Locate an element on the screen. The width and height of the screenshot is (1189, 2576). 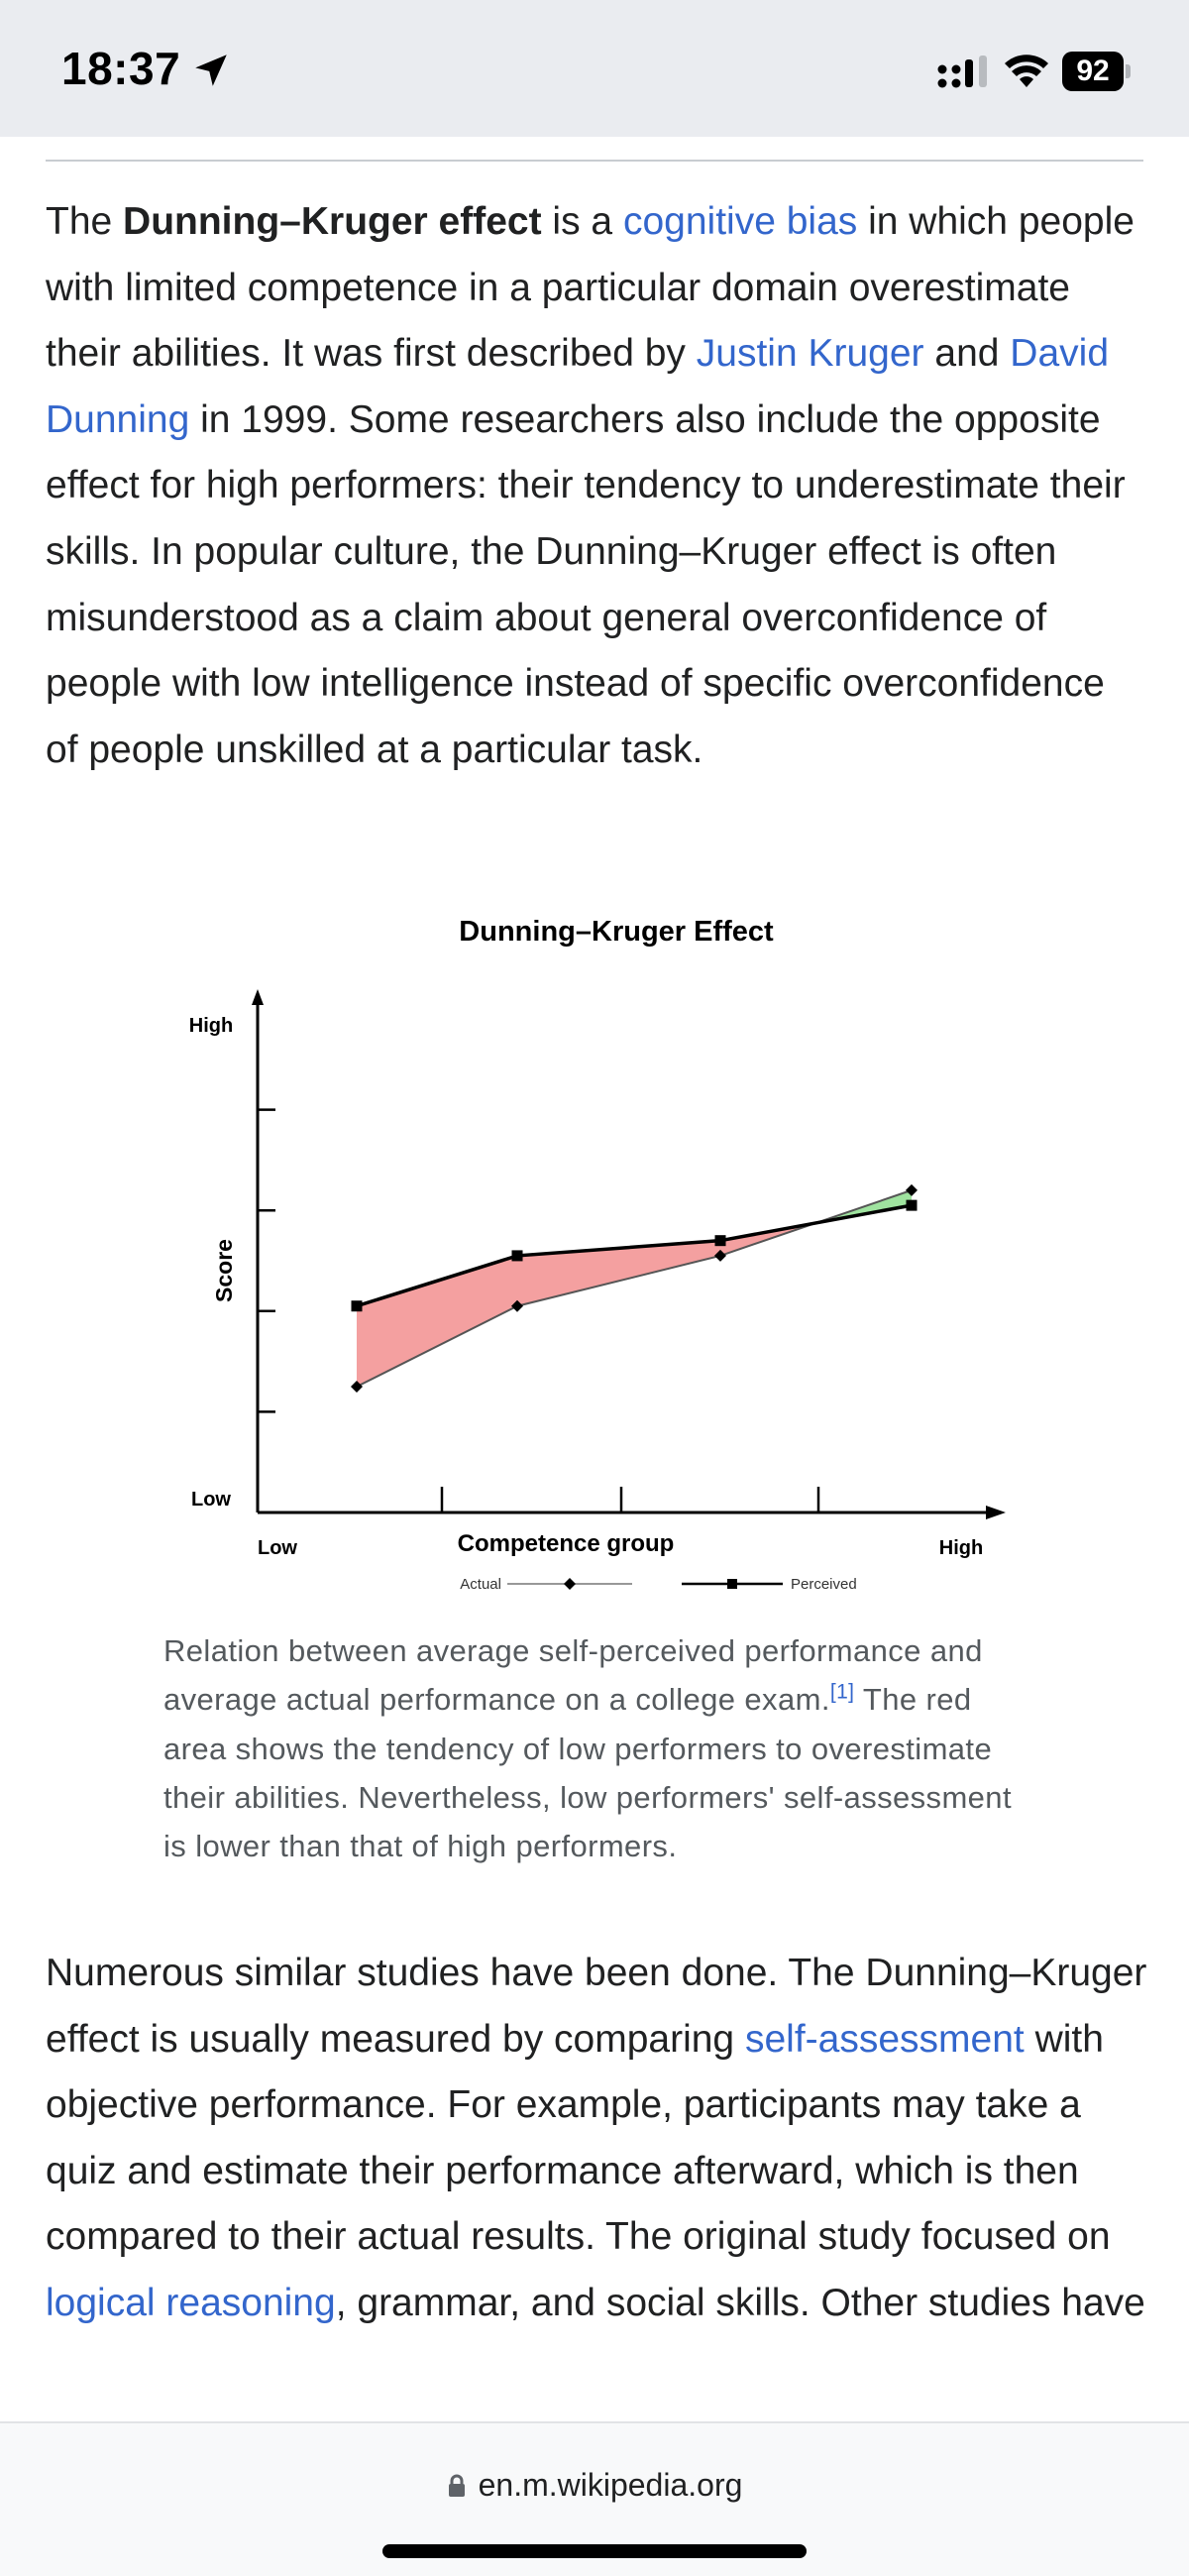
y-axis-arrow is located at coordinates (258, 997).